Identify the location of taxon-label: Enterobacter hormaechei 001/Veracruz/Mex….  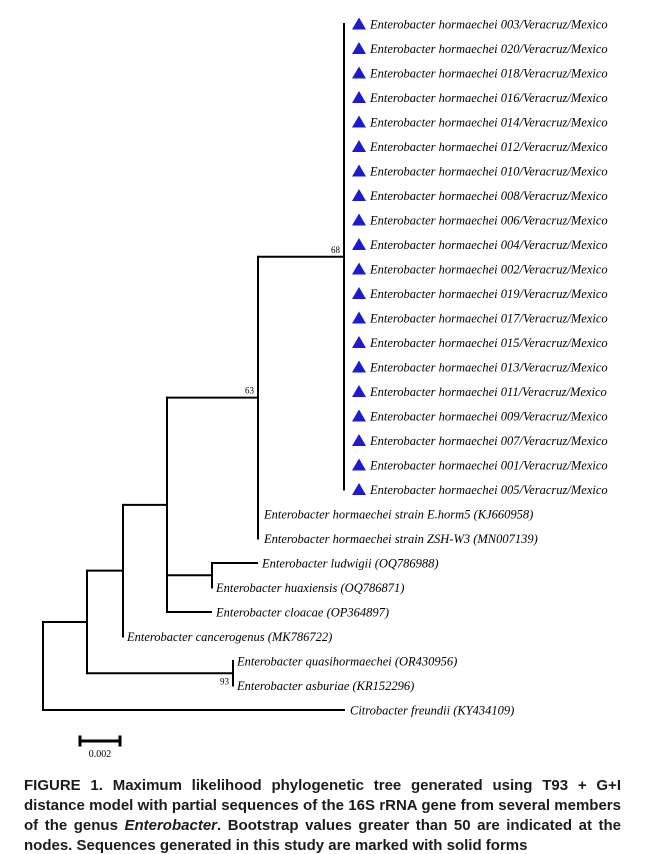
(488, 465).